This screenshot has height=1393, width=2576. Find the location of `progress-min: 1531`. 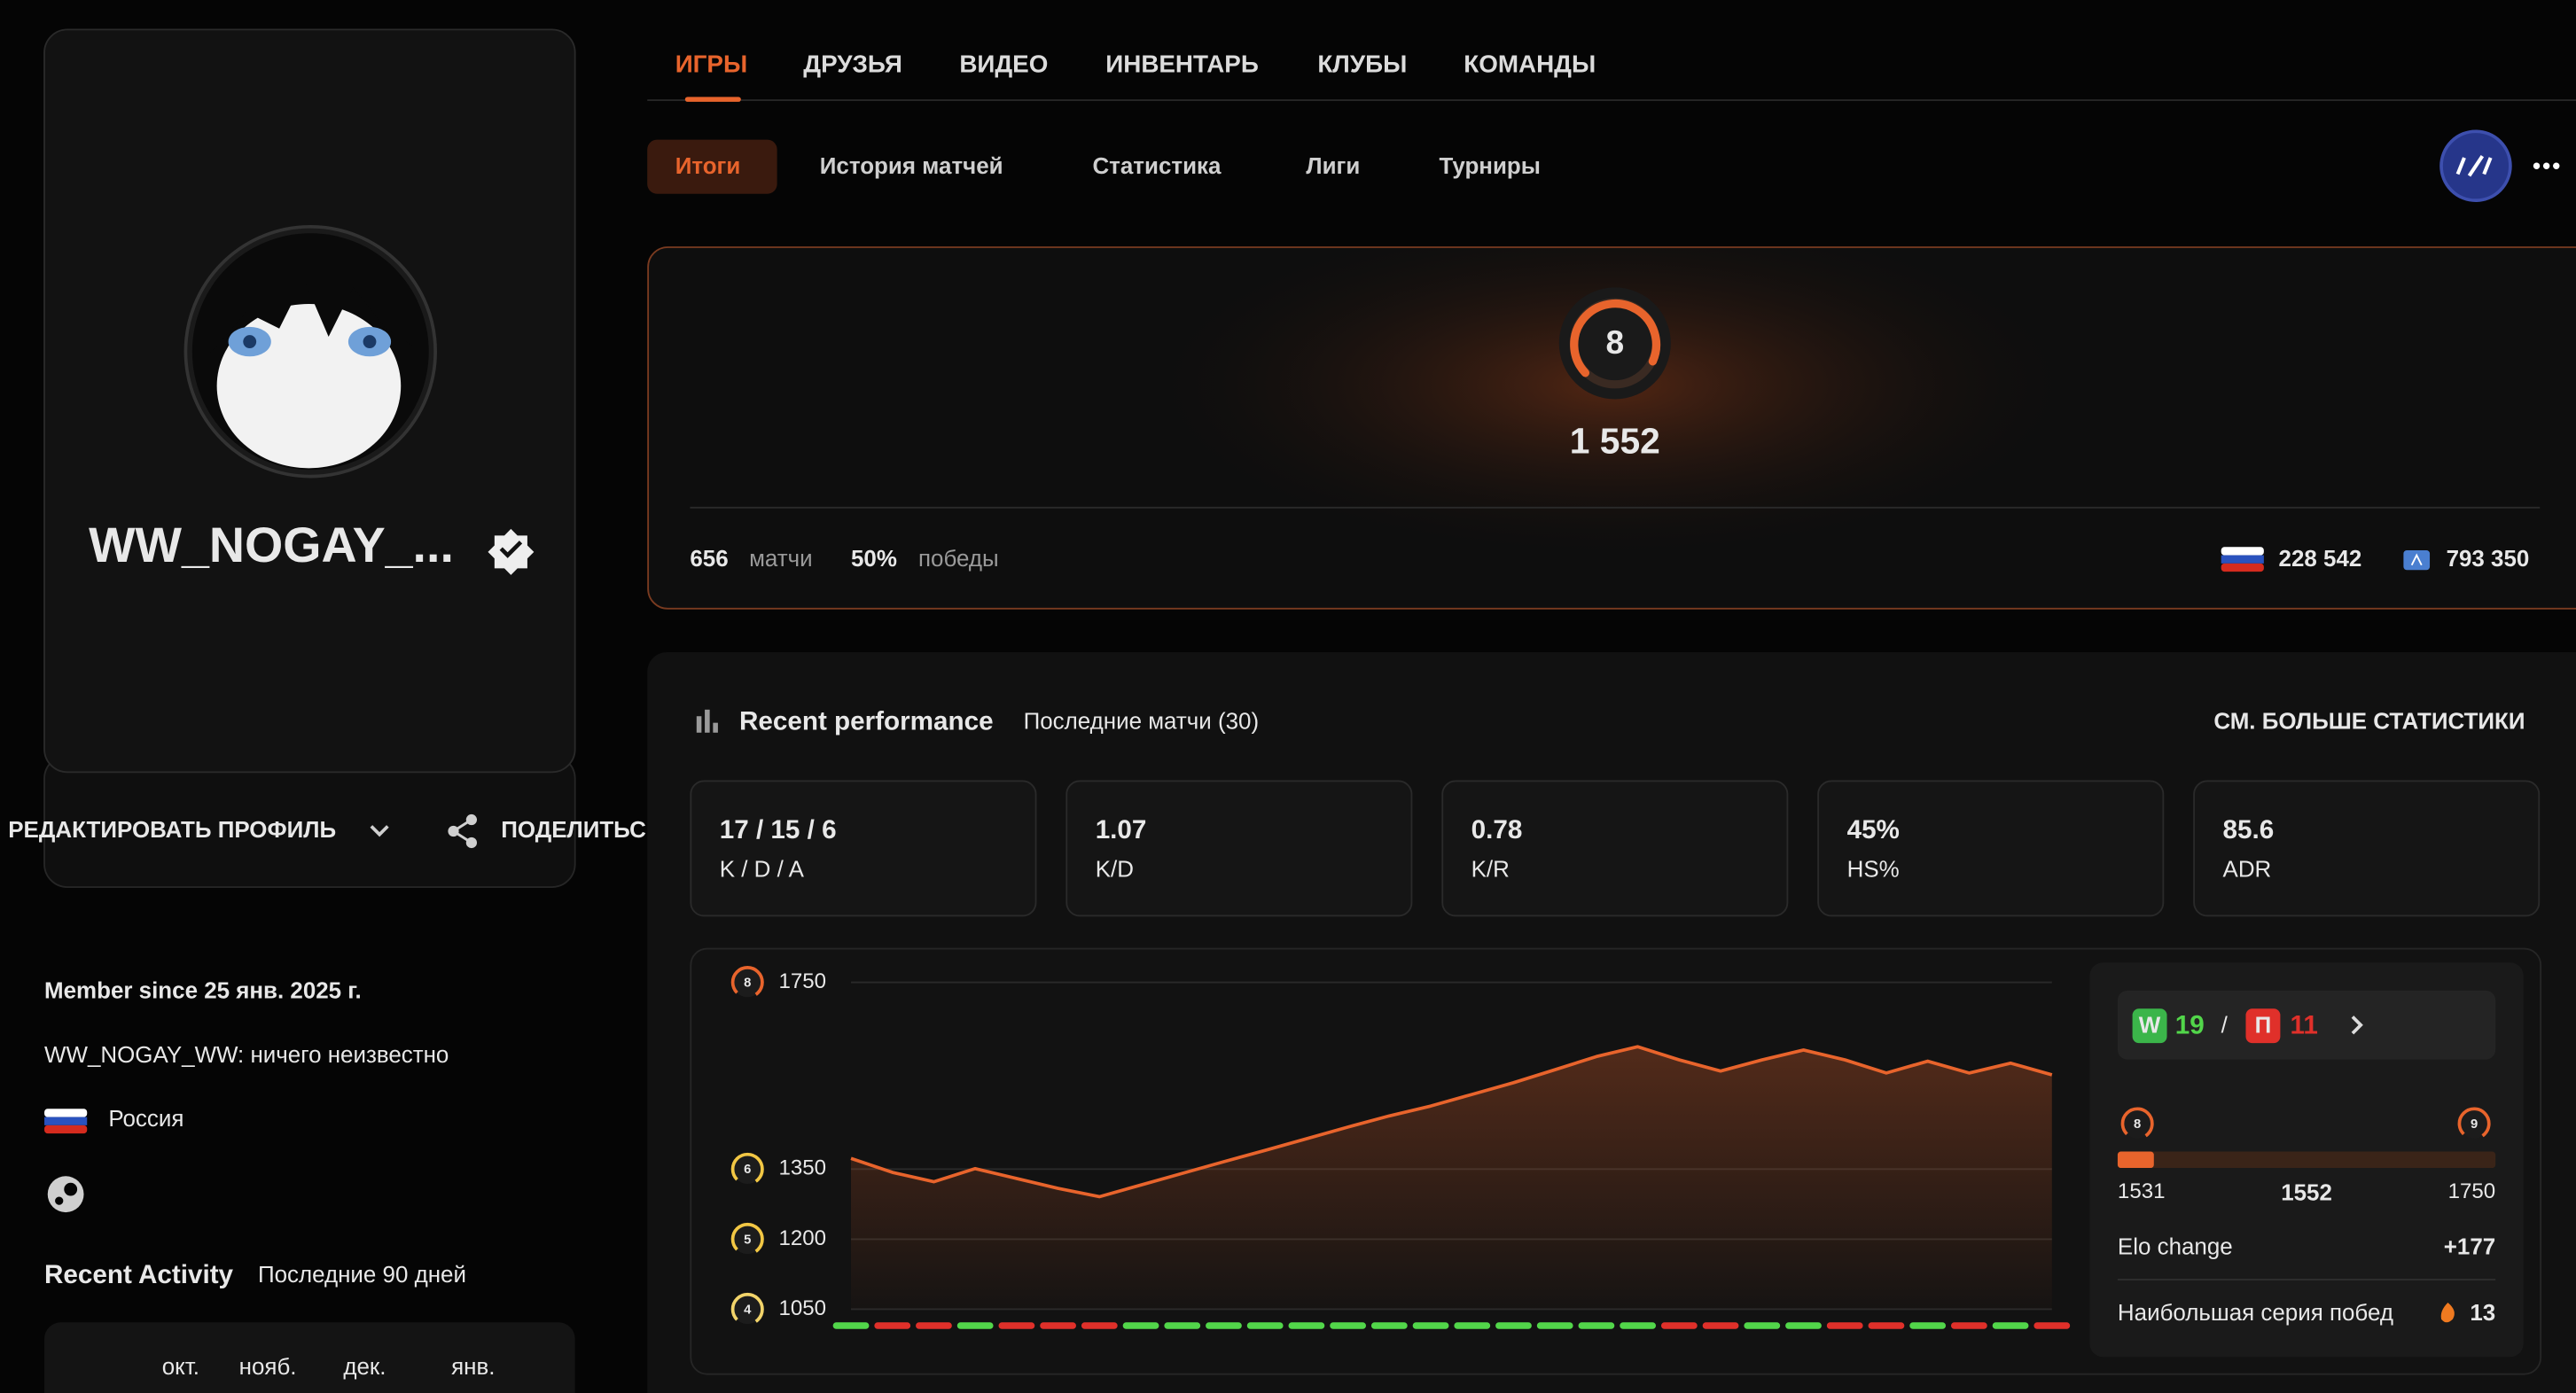

progress-min: 1531 is located at coordinates (2142, 1191).